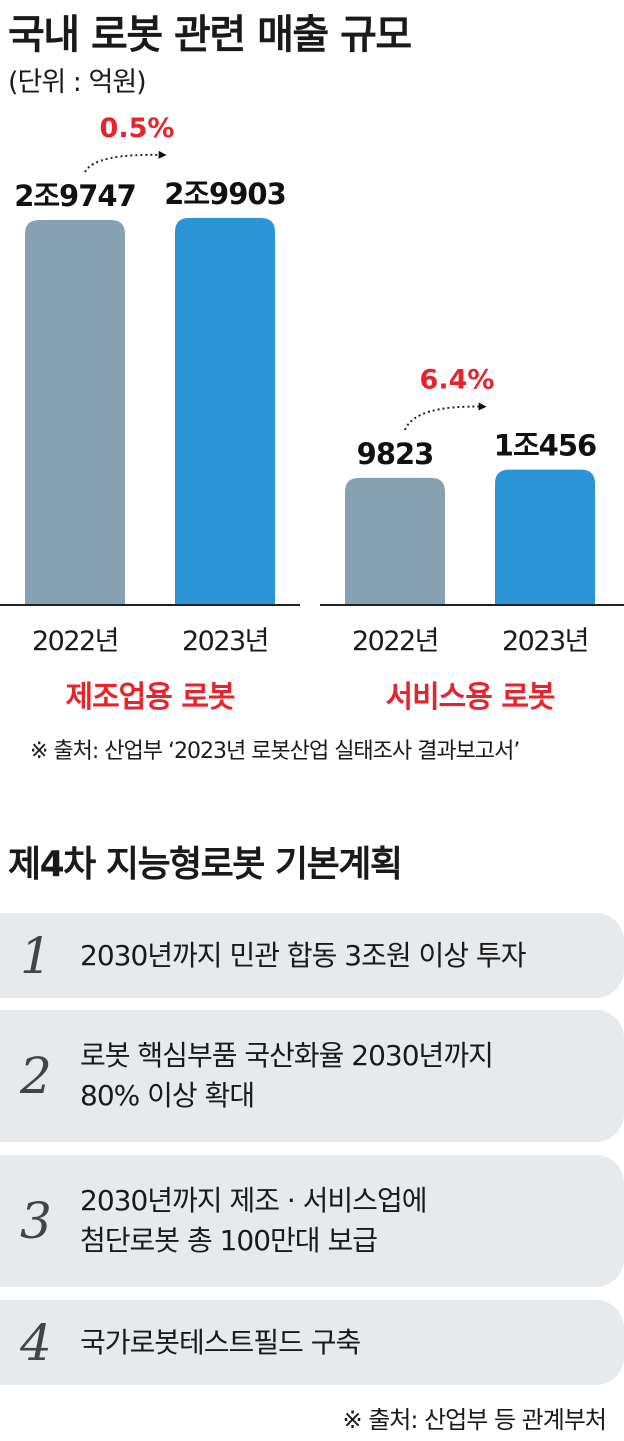  I want to click on plan-item-text: 국가로봇테스트필드 구축, so click(220, 1342).